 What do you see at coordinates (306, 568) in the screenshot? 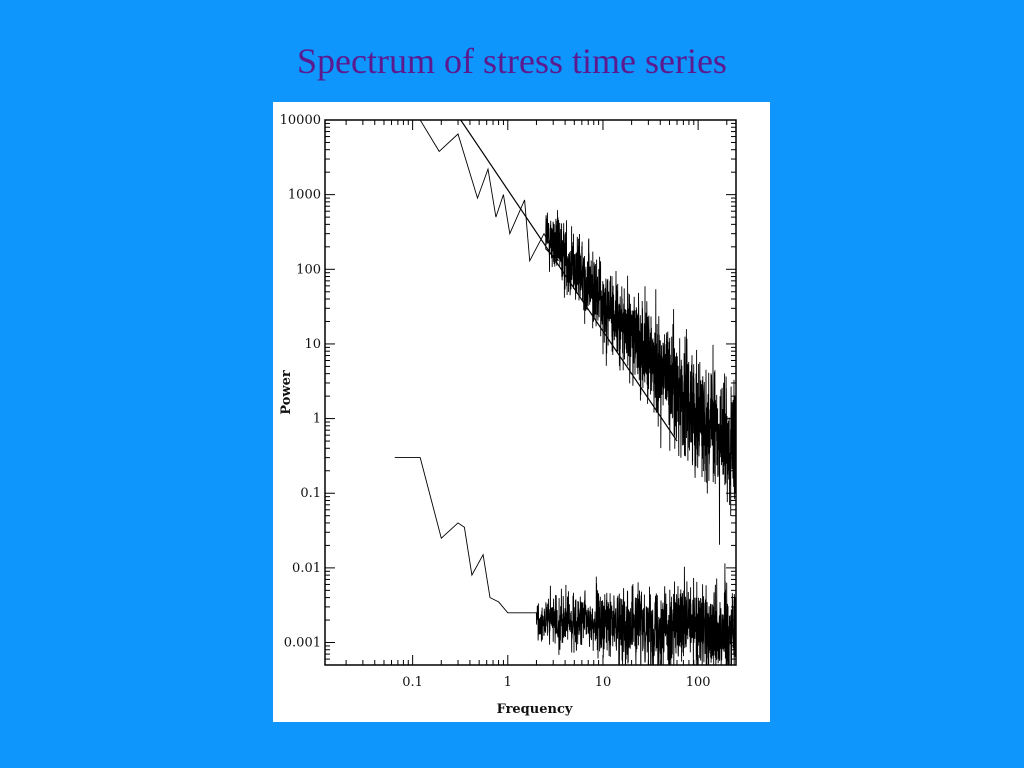
I see `y-tick-label: 0.01` at bounding box center [306, 568].